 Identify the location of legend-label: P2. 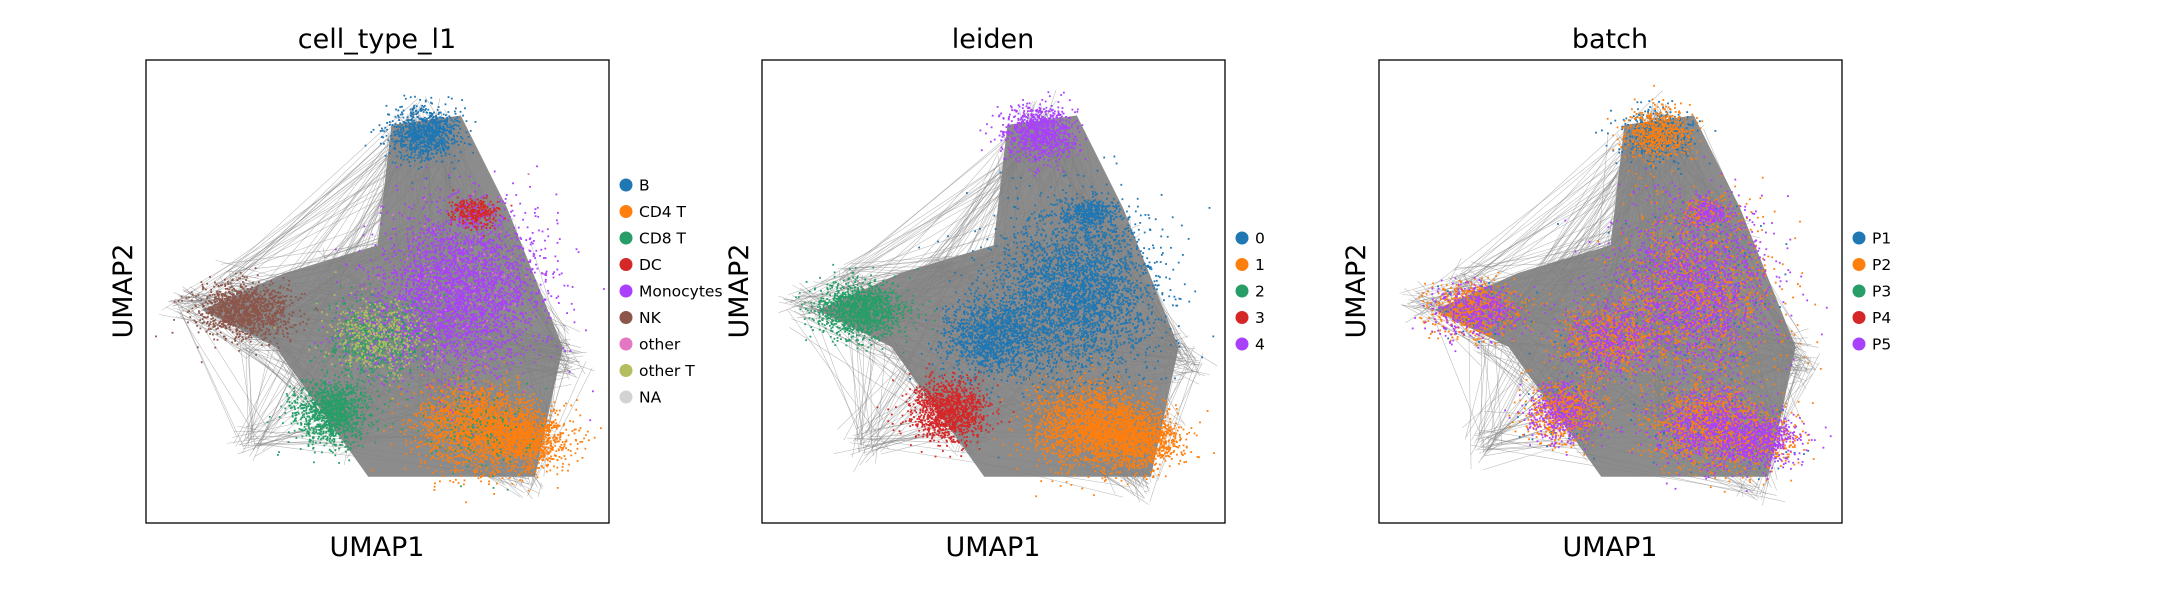
(1881, 265).